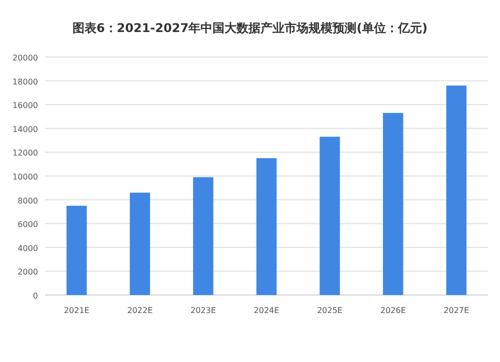 The width and height of the screenshot is (500, 362). Describe the element at coordinates (25, 177) in the screenshot. I see `y-tick-label: 10000` at that location.